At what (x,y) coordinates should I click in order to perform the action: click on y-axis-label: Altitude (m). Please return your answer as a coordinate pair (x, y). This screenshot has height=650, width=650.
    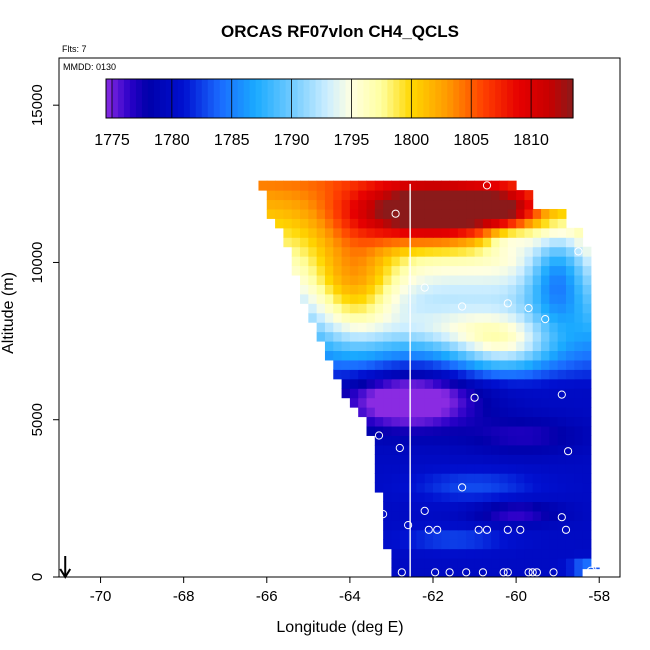
    Looking at the image, I should click on (8, 313).